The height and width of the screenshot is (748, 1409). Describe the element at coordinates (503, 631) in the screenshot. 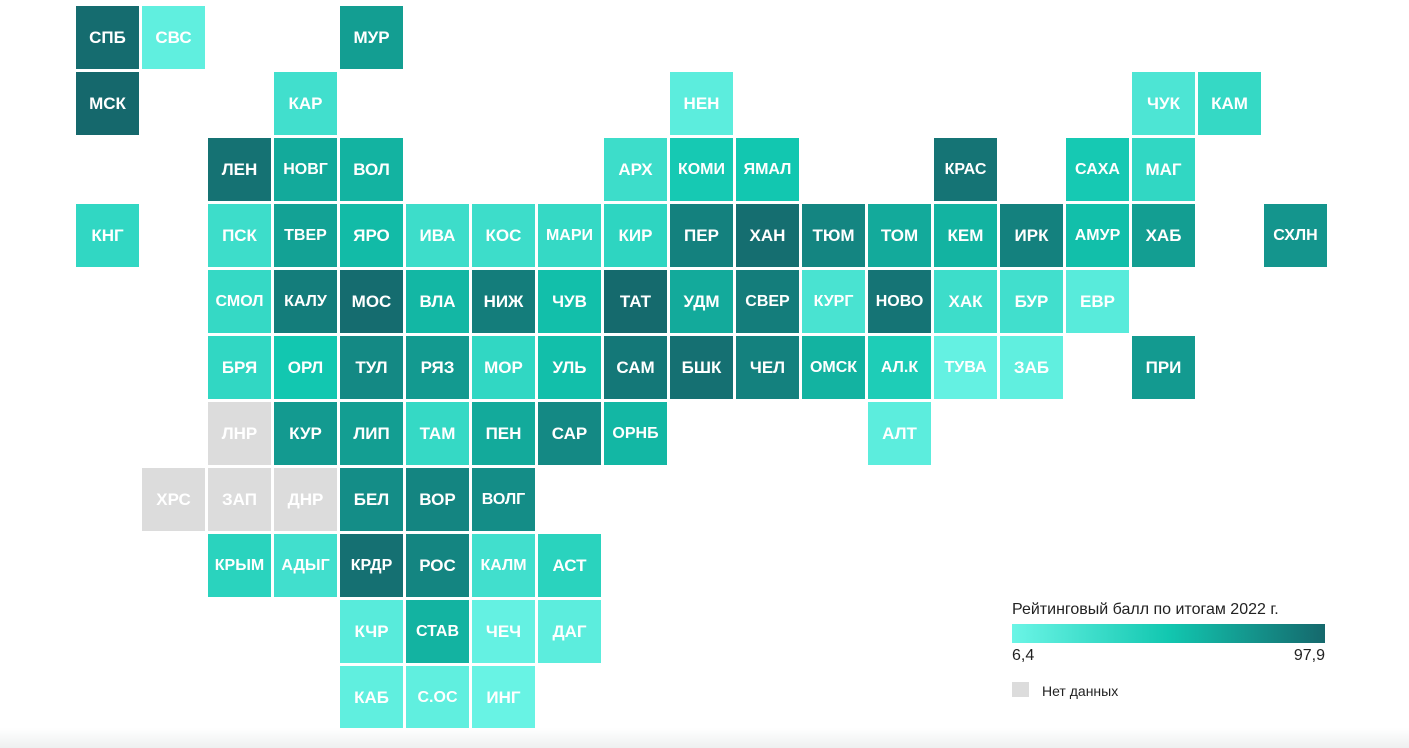

I see `region-tile-84: ЧЕЧ` at that location.